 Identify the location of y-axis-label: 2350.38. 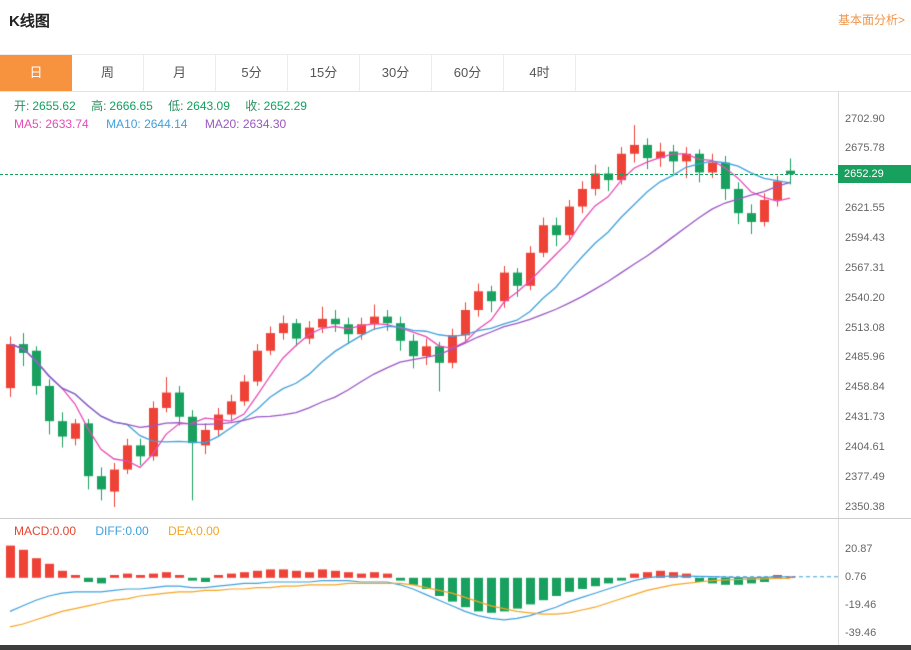
(865, 506).